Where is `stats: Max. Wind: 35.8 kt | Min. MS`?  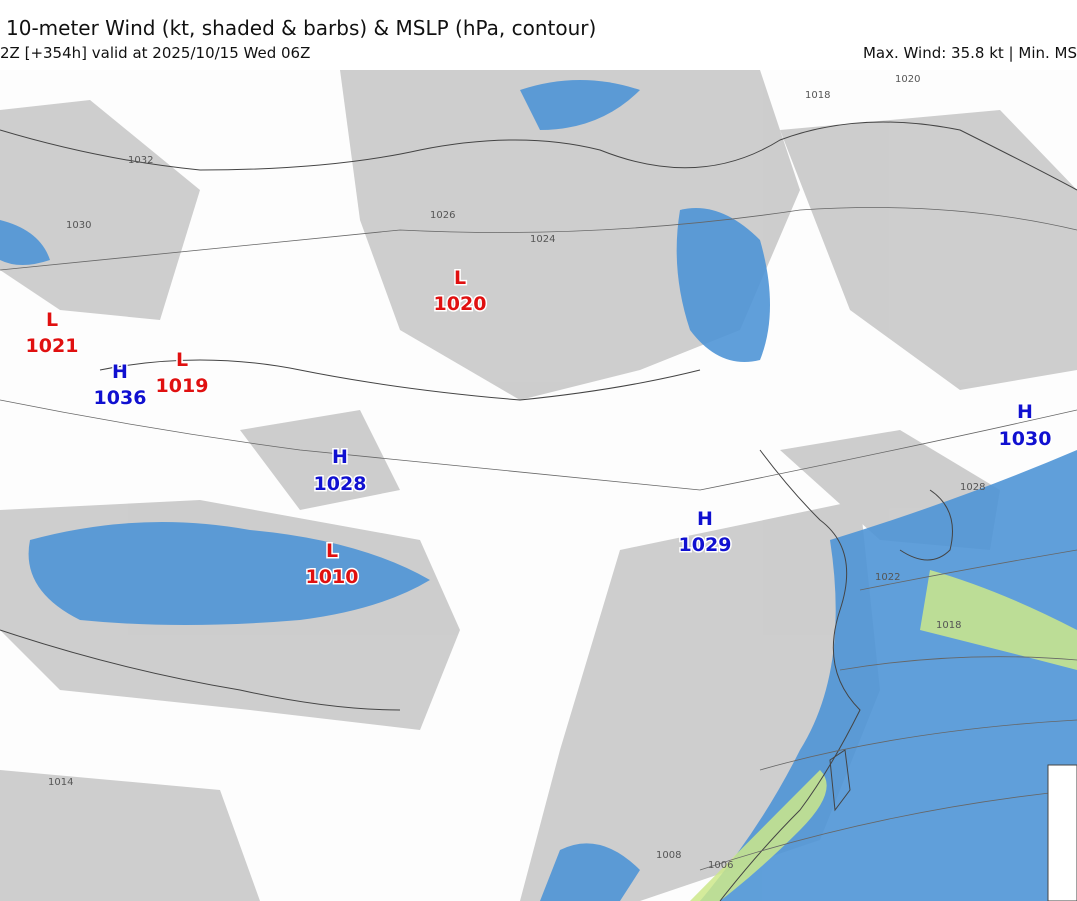
stats: Max. Wind: 35.8 kt | Min. MS is located at coordinates (969, 53).